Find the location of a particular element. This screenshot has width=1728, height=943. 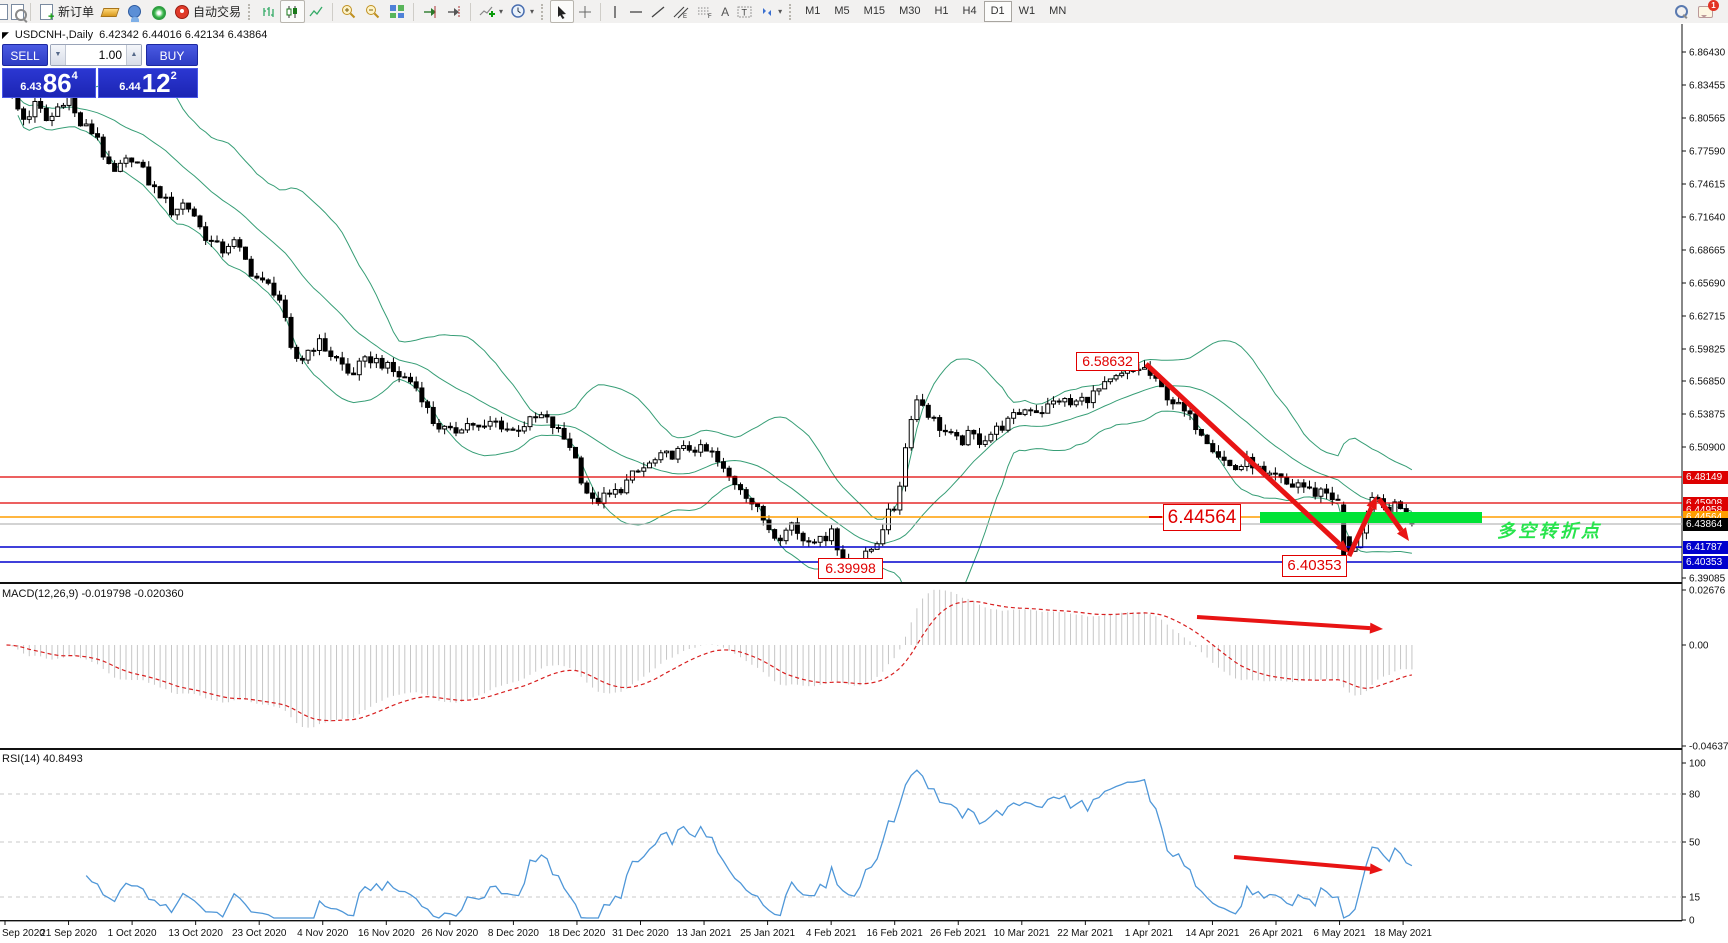

vertical-line-tool is located at coordinates (615, 11).